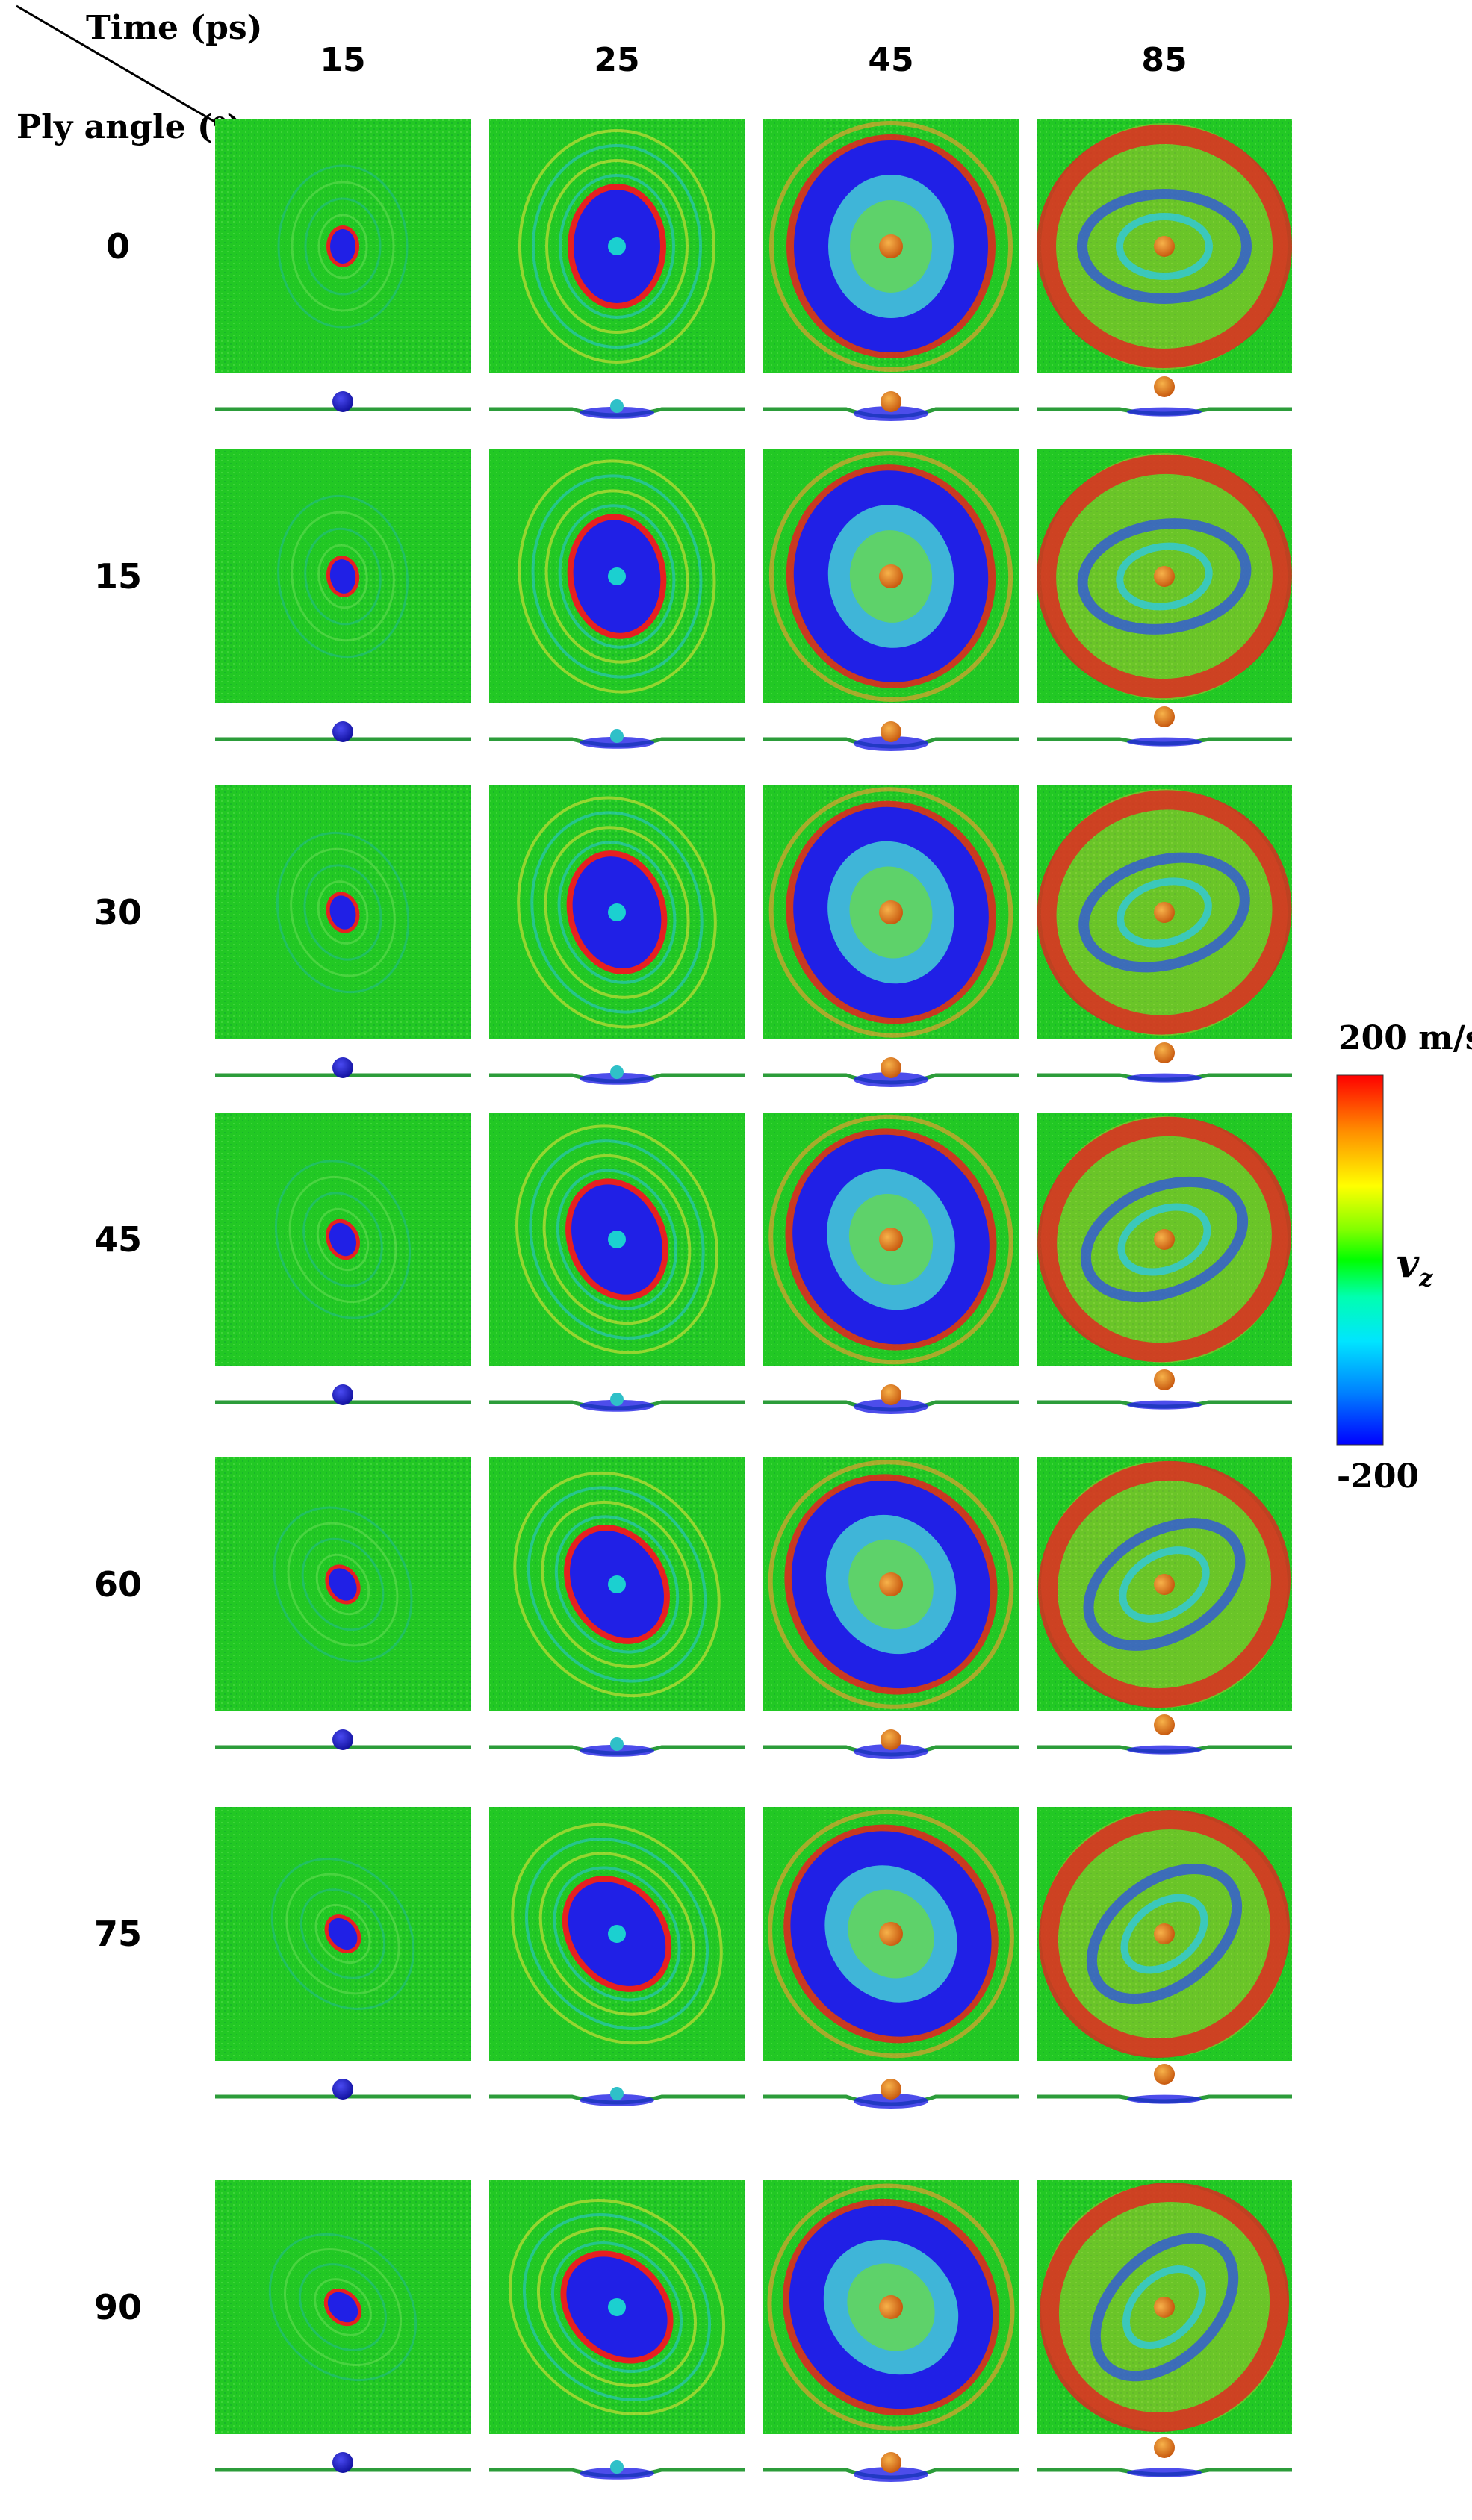 Image resolution: width=1472 pixels, height=2520 pixels. What do you see at coordinates (118, 1584) in the screenshot?
I see `ply-angle-header-60: 60` at bounding box center [118, 1584].